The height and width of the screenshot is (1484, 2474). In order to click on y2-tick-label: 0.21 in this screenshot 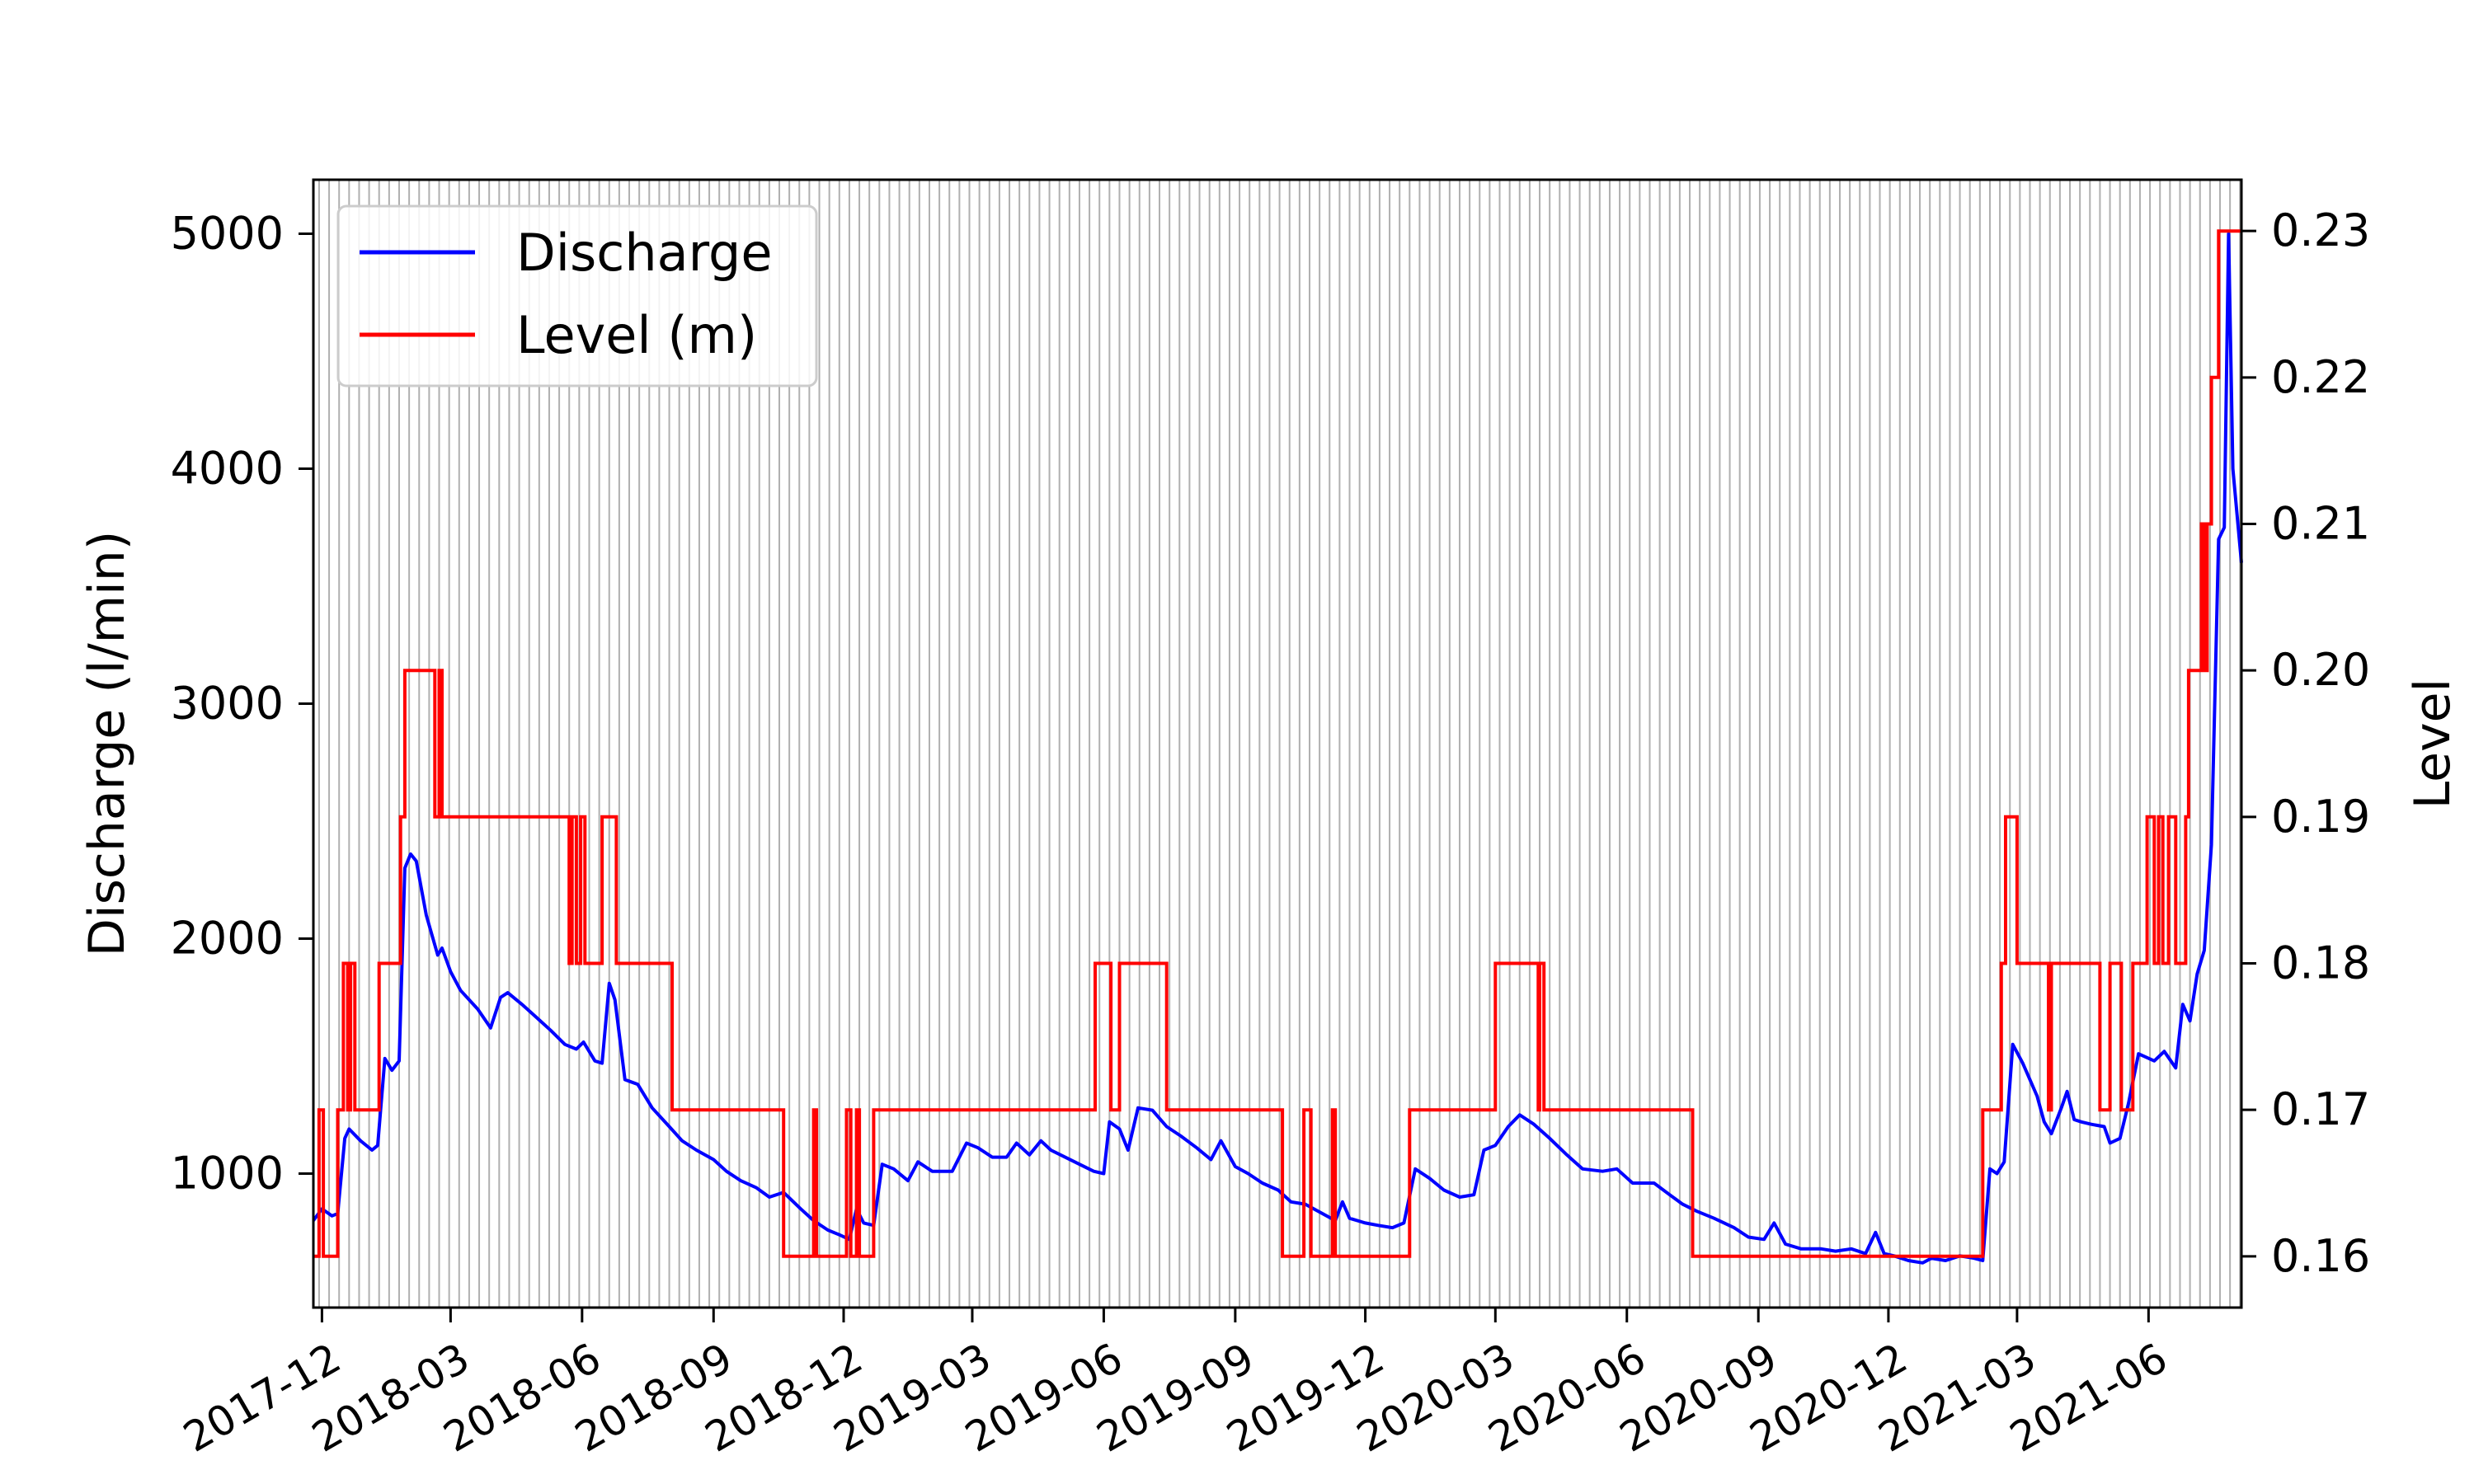, I will do `click(2320, 524)`.